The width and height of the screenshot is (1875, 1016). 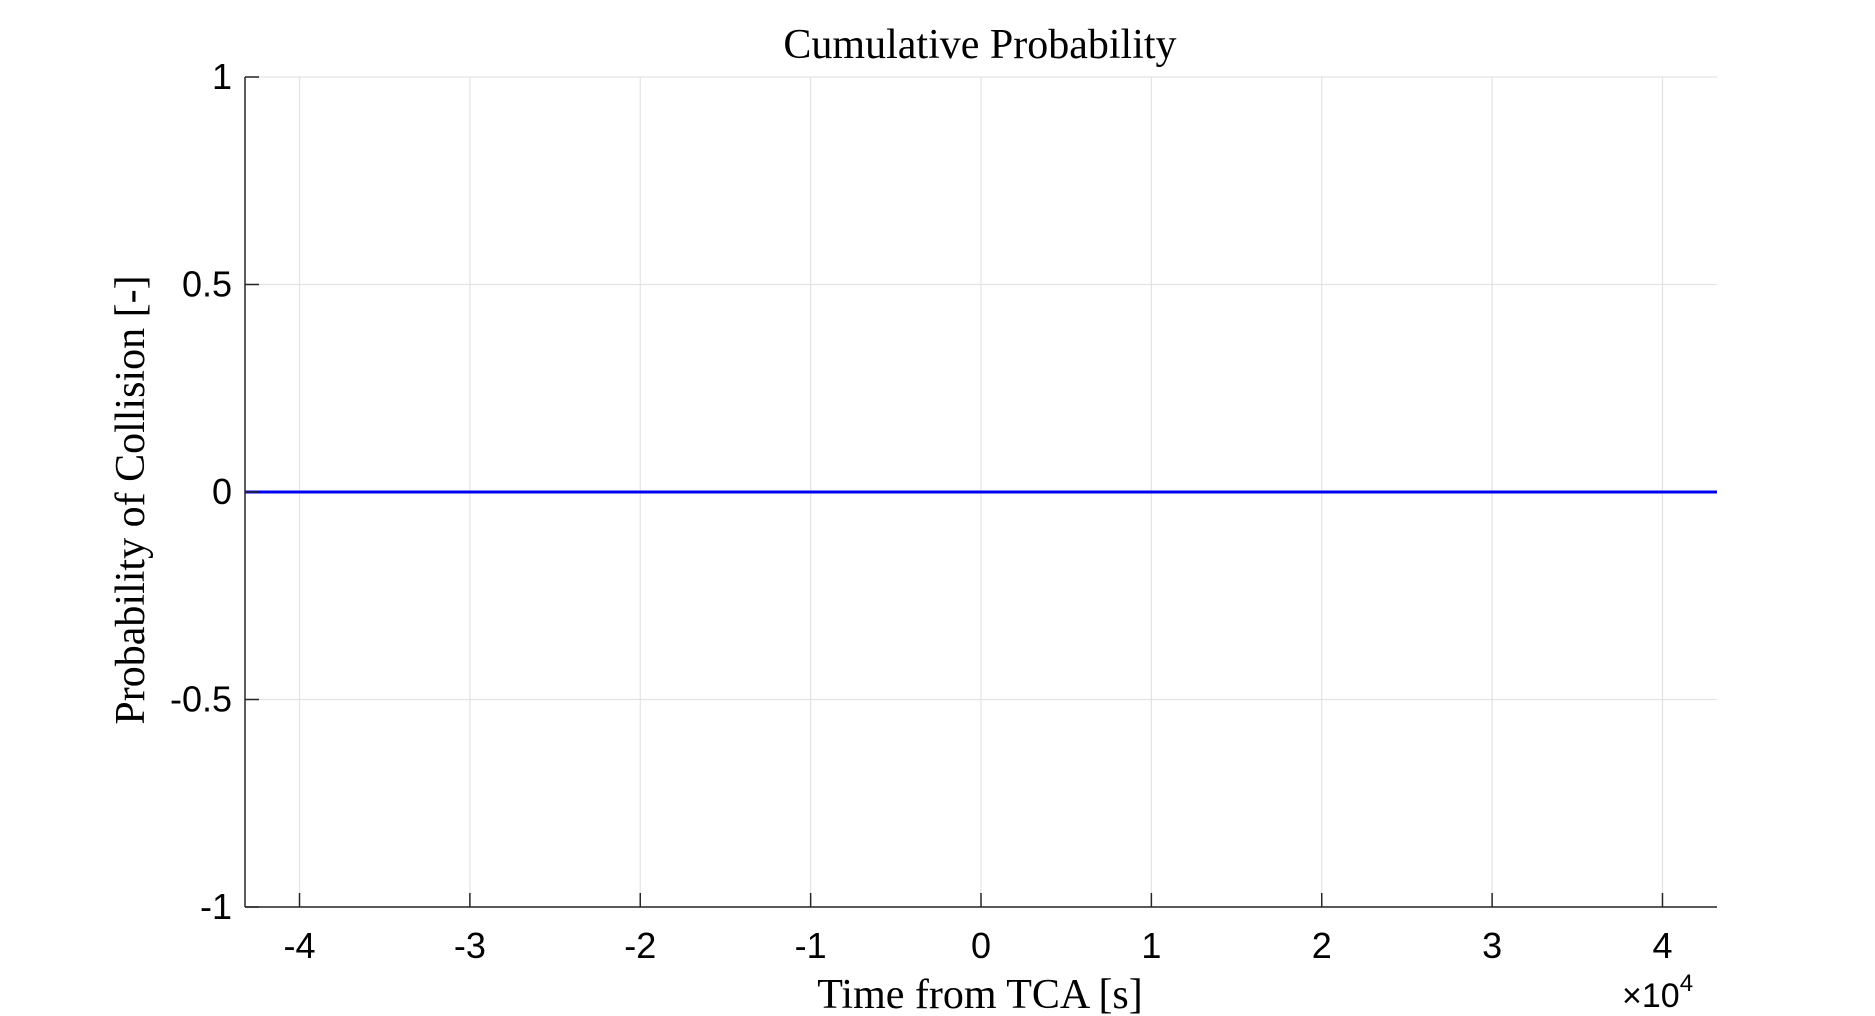 What do you see at coordinates (201, 699) in the screenshot?
I see `y-tick-label-1: -0.5` at bounding box center [201, 699].